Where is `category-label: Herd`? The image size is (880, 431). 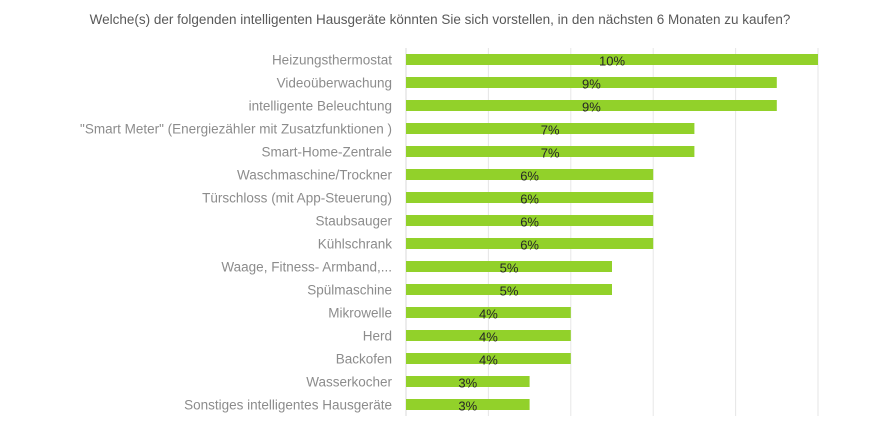
category-label: Herd is located at coordinates (377, 336).